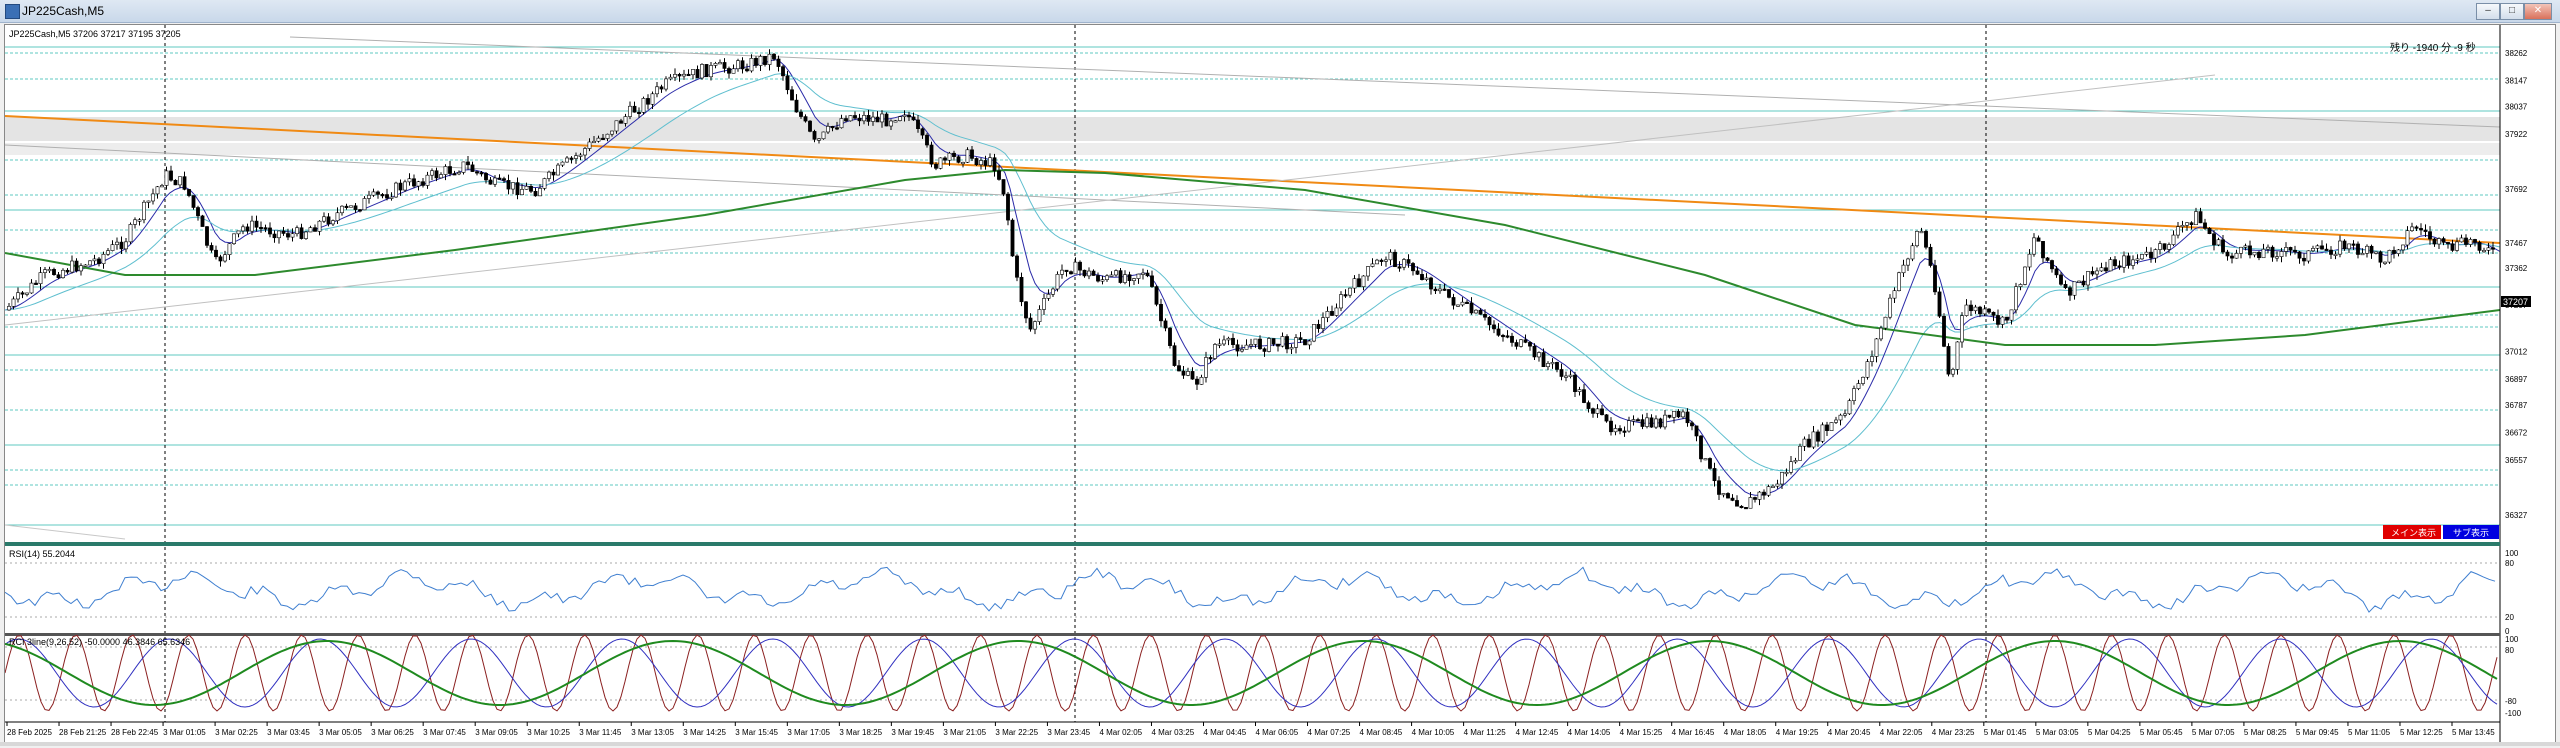 This screenshot has width=2560, height=748. What do you see at coordinates (2516, 53) in the screenshot?
I see `price-tick-label: 38262` at bounding box center [2516, 53].